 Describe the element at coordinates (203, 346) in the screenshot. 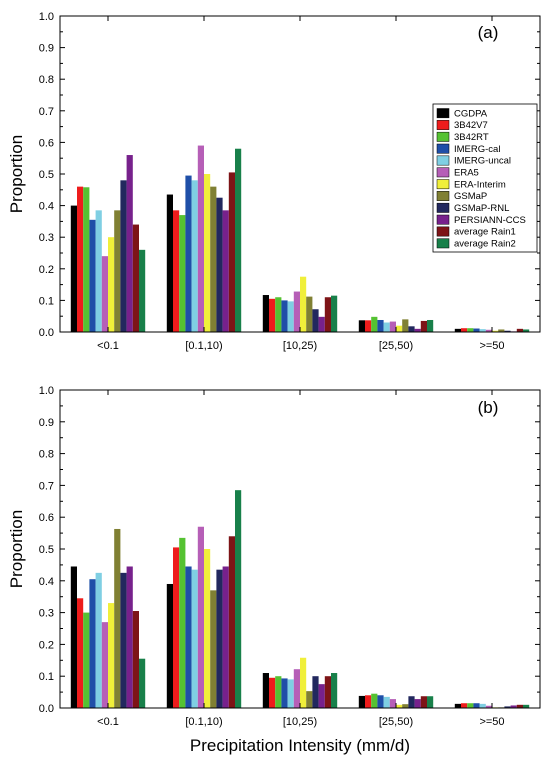

I see `x-tick-label: [0.1,10)` at that location.